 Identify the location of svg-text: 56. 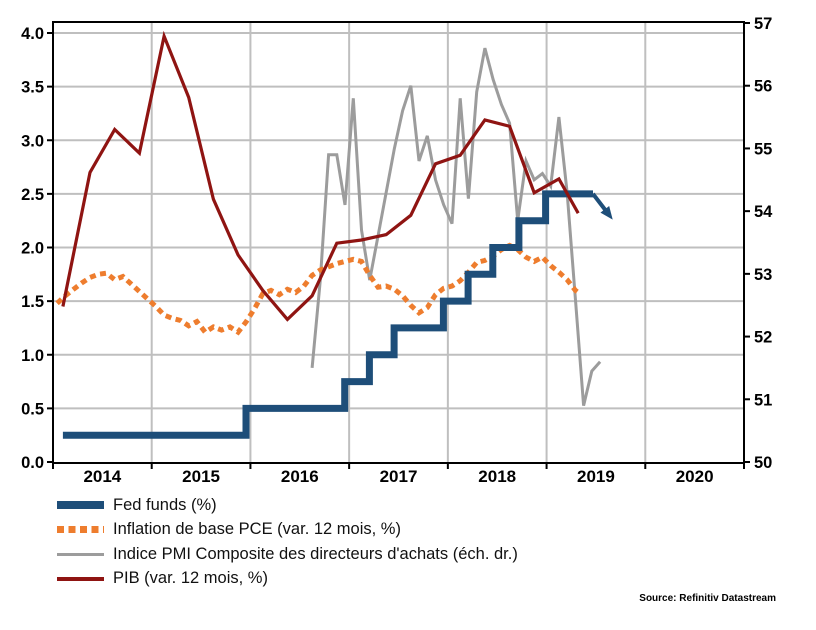
(763, 87).